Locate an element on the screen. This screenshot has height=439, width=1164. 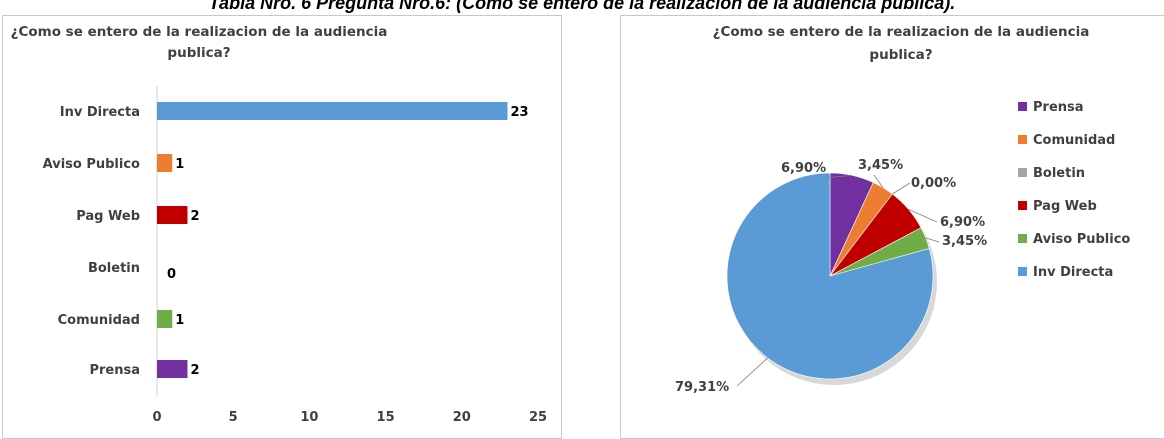
pie-data-label: 0,00% is located at coordinates (933, 183).